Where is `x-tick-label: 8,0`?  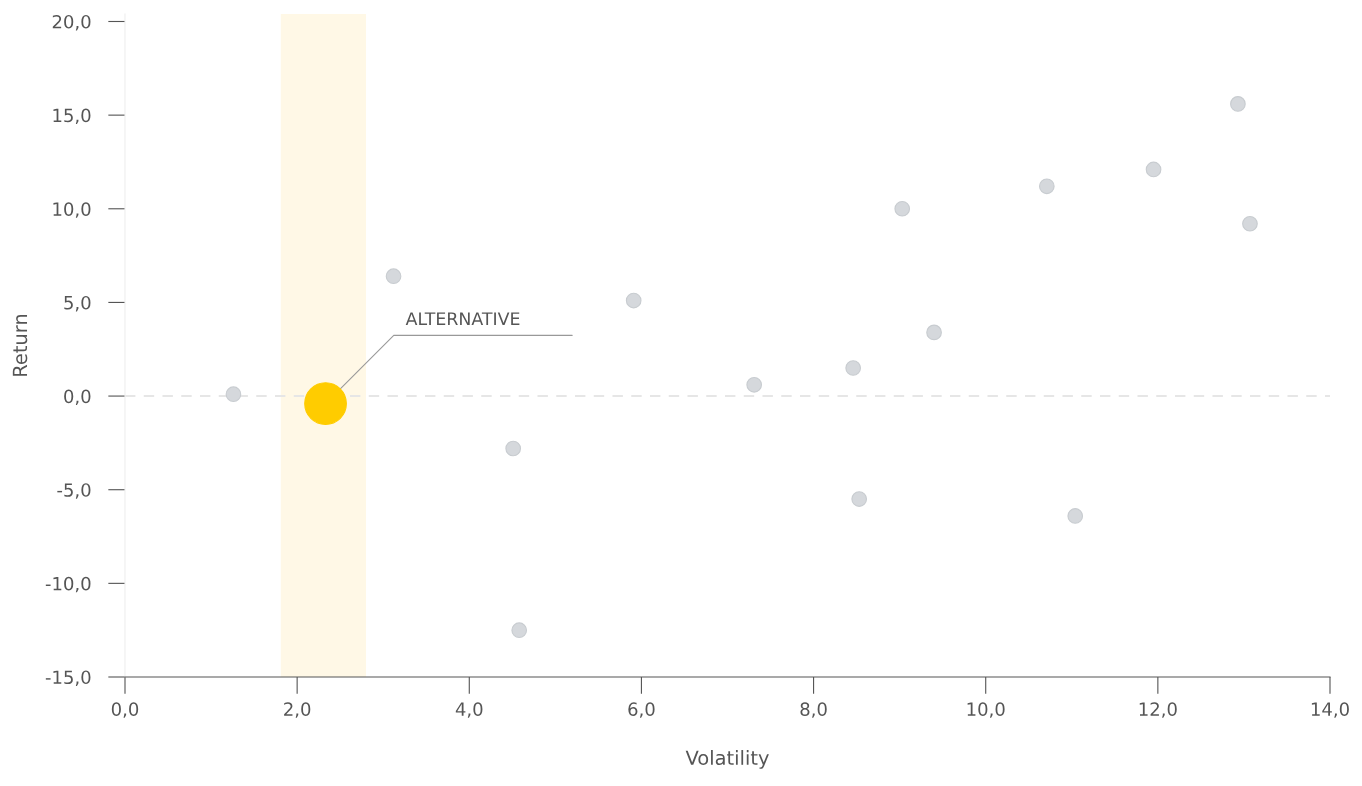 x-tick-label: 8,0 is located at coordinates (813, 710).